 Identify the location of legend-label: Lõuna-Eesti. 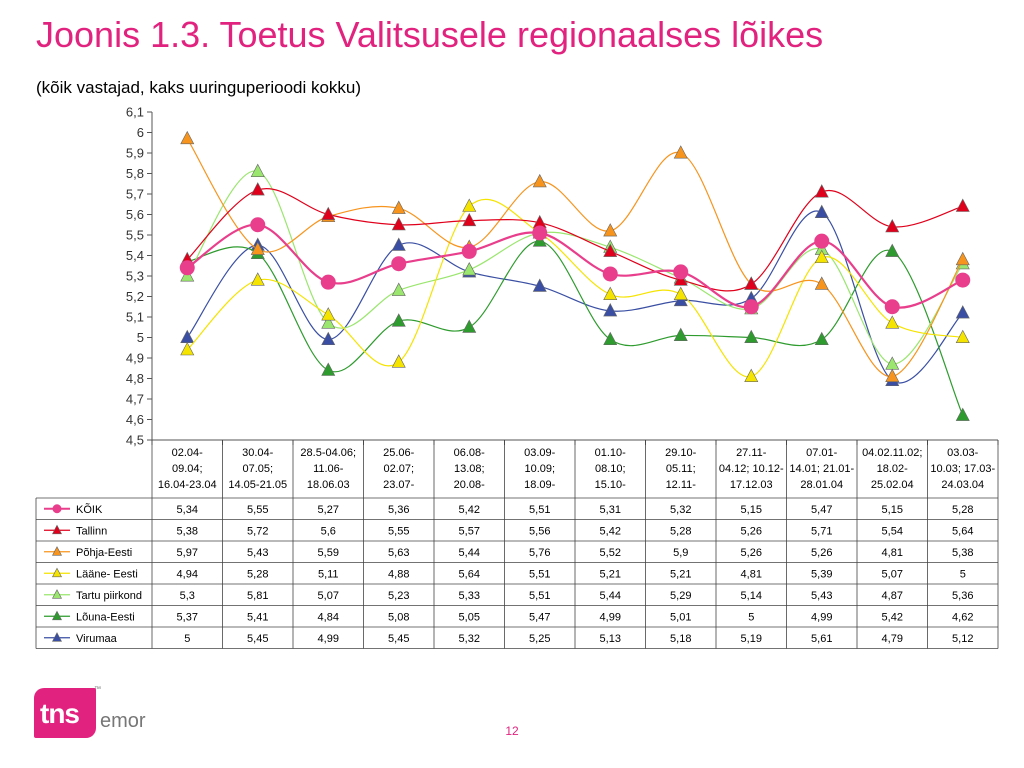
(105, 617).